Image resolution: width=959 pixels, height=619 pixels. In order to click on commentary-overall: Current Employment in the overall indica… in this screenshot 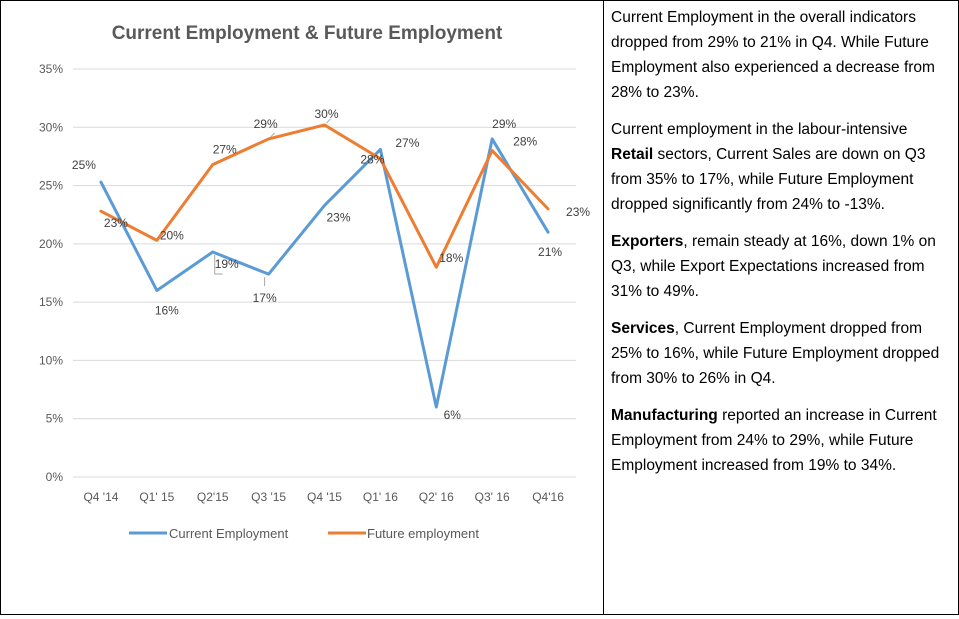, I will do `click(781, 55)`.